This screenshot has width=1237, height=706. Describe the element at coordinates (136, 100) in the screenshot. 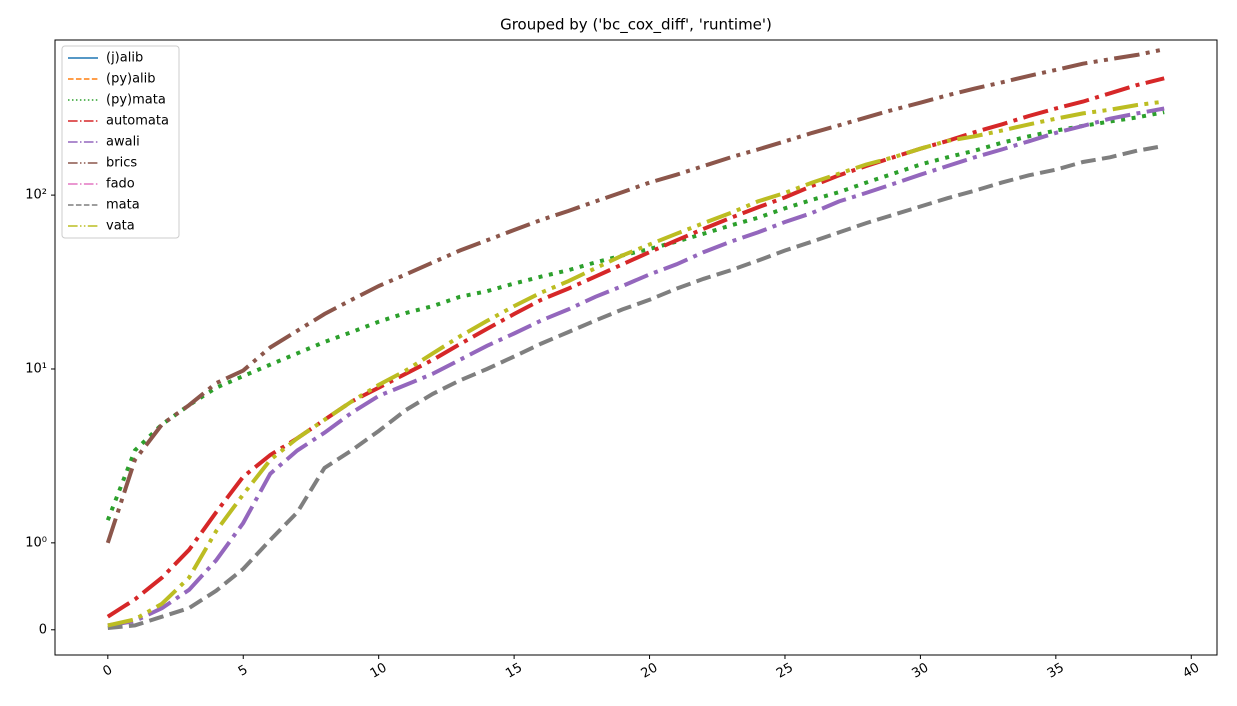

I see `legend-label: (py)mata` at that location.